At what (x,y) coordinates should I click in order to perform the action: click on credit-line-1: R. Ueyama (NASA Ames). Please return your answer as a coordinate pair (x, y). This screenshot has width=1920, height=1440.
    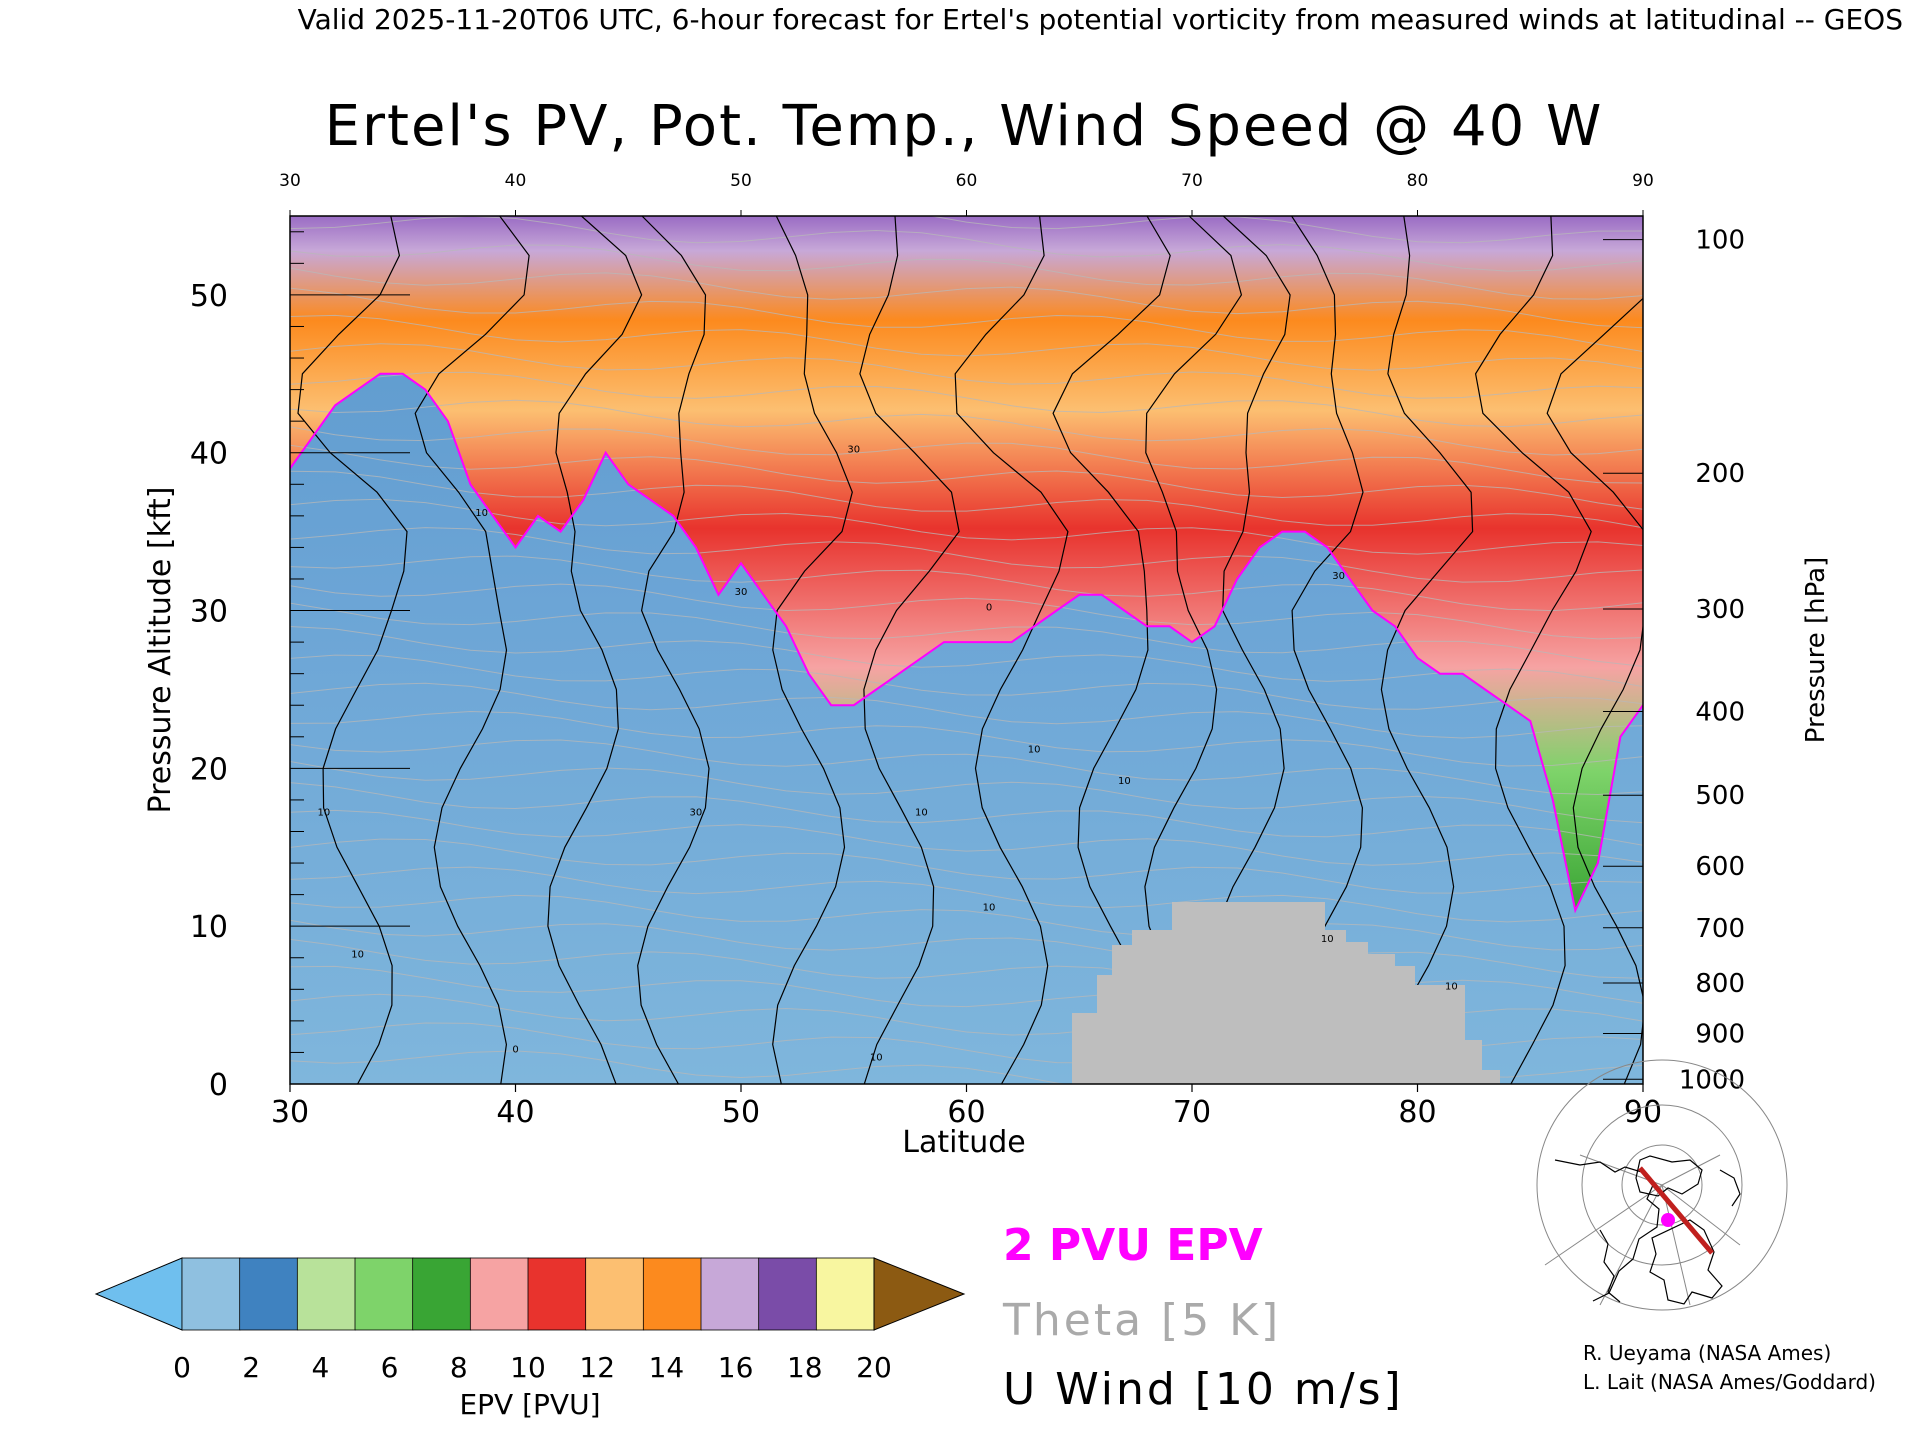
    Looking at the image, I should click on (1707, 1353).